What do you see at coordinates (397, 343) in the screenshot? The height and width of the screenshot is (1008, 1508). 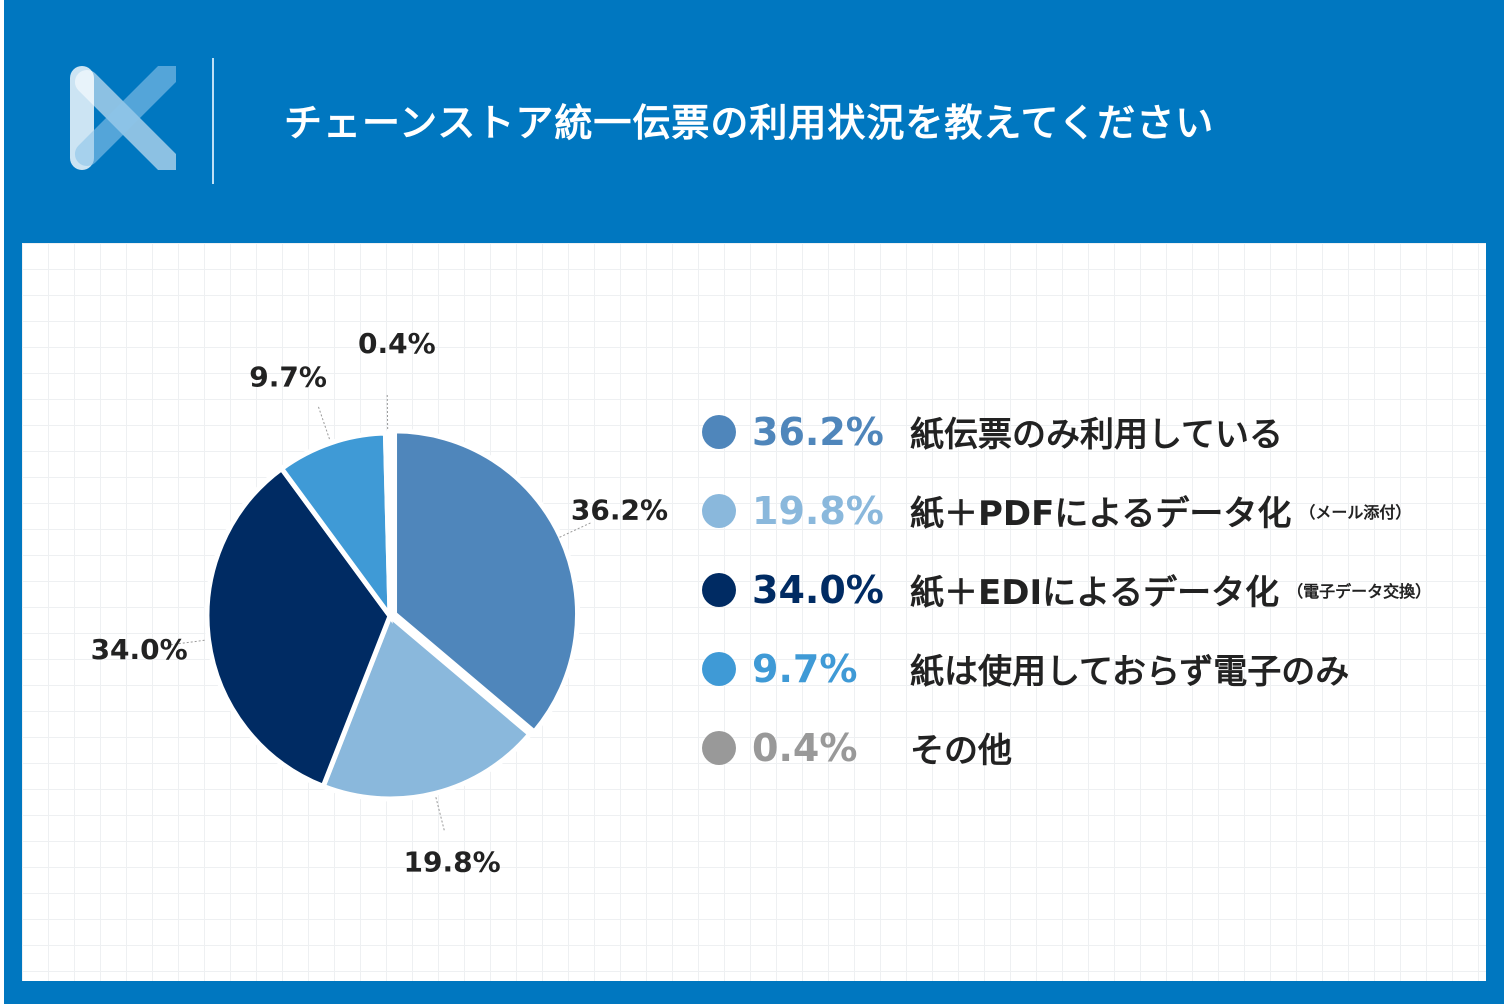 I see `slice-data-label: 0.4%` at bounding box center [397, 343].